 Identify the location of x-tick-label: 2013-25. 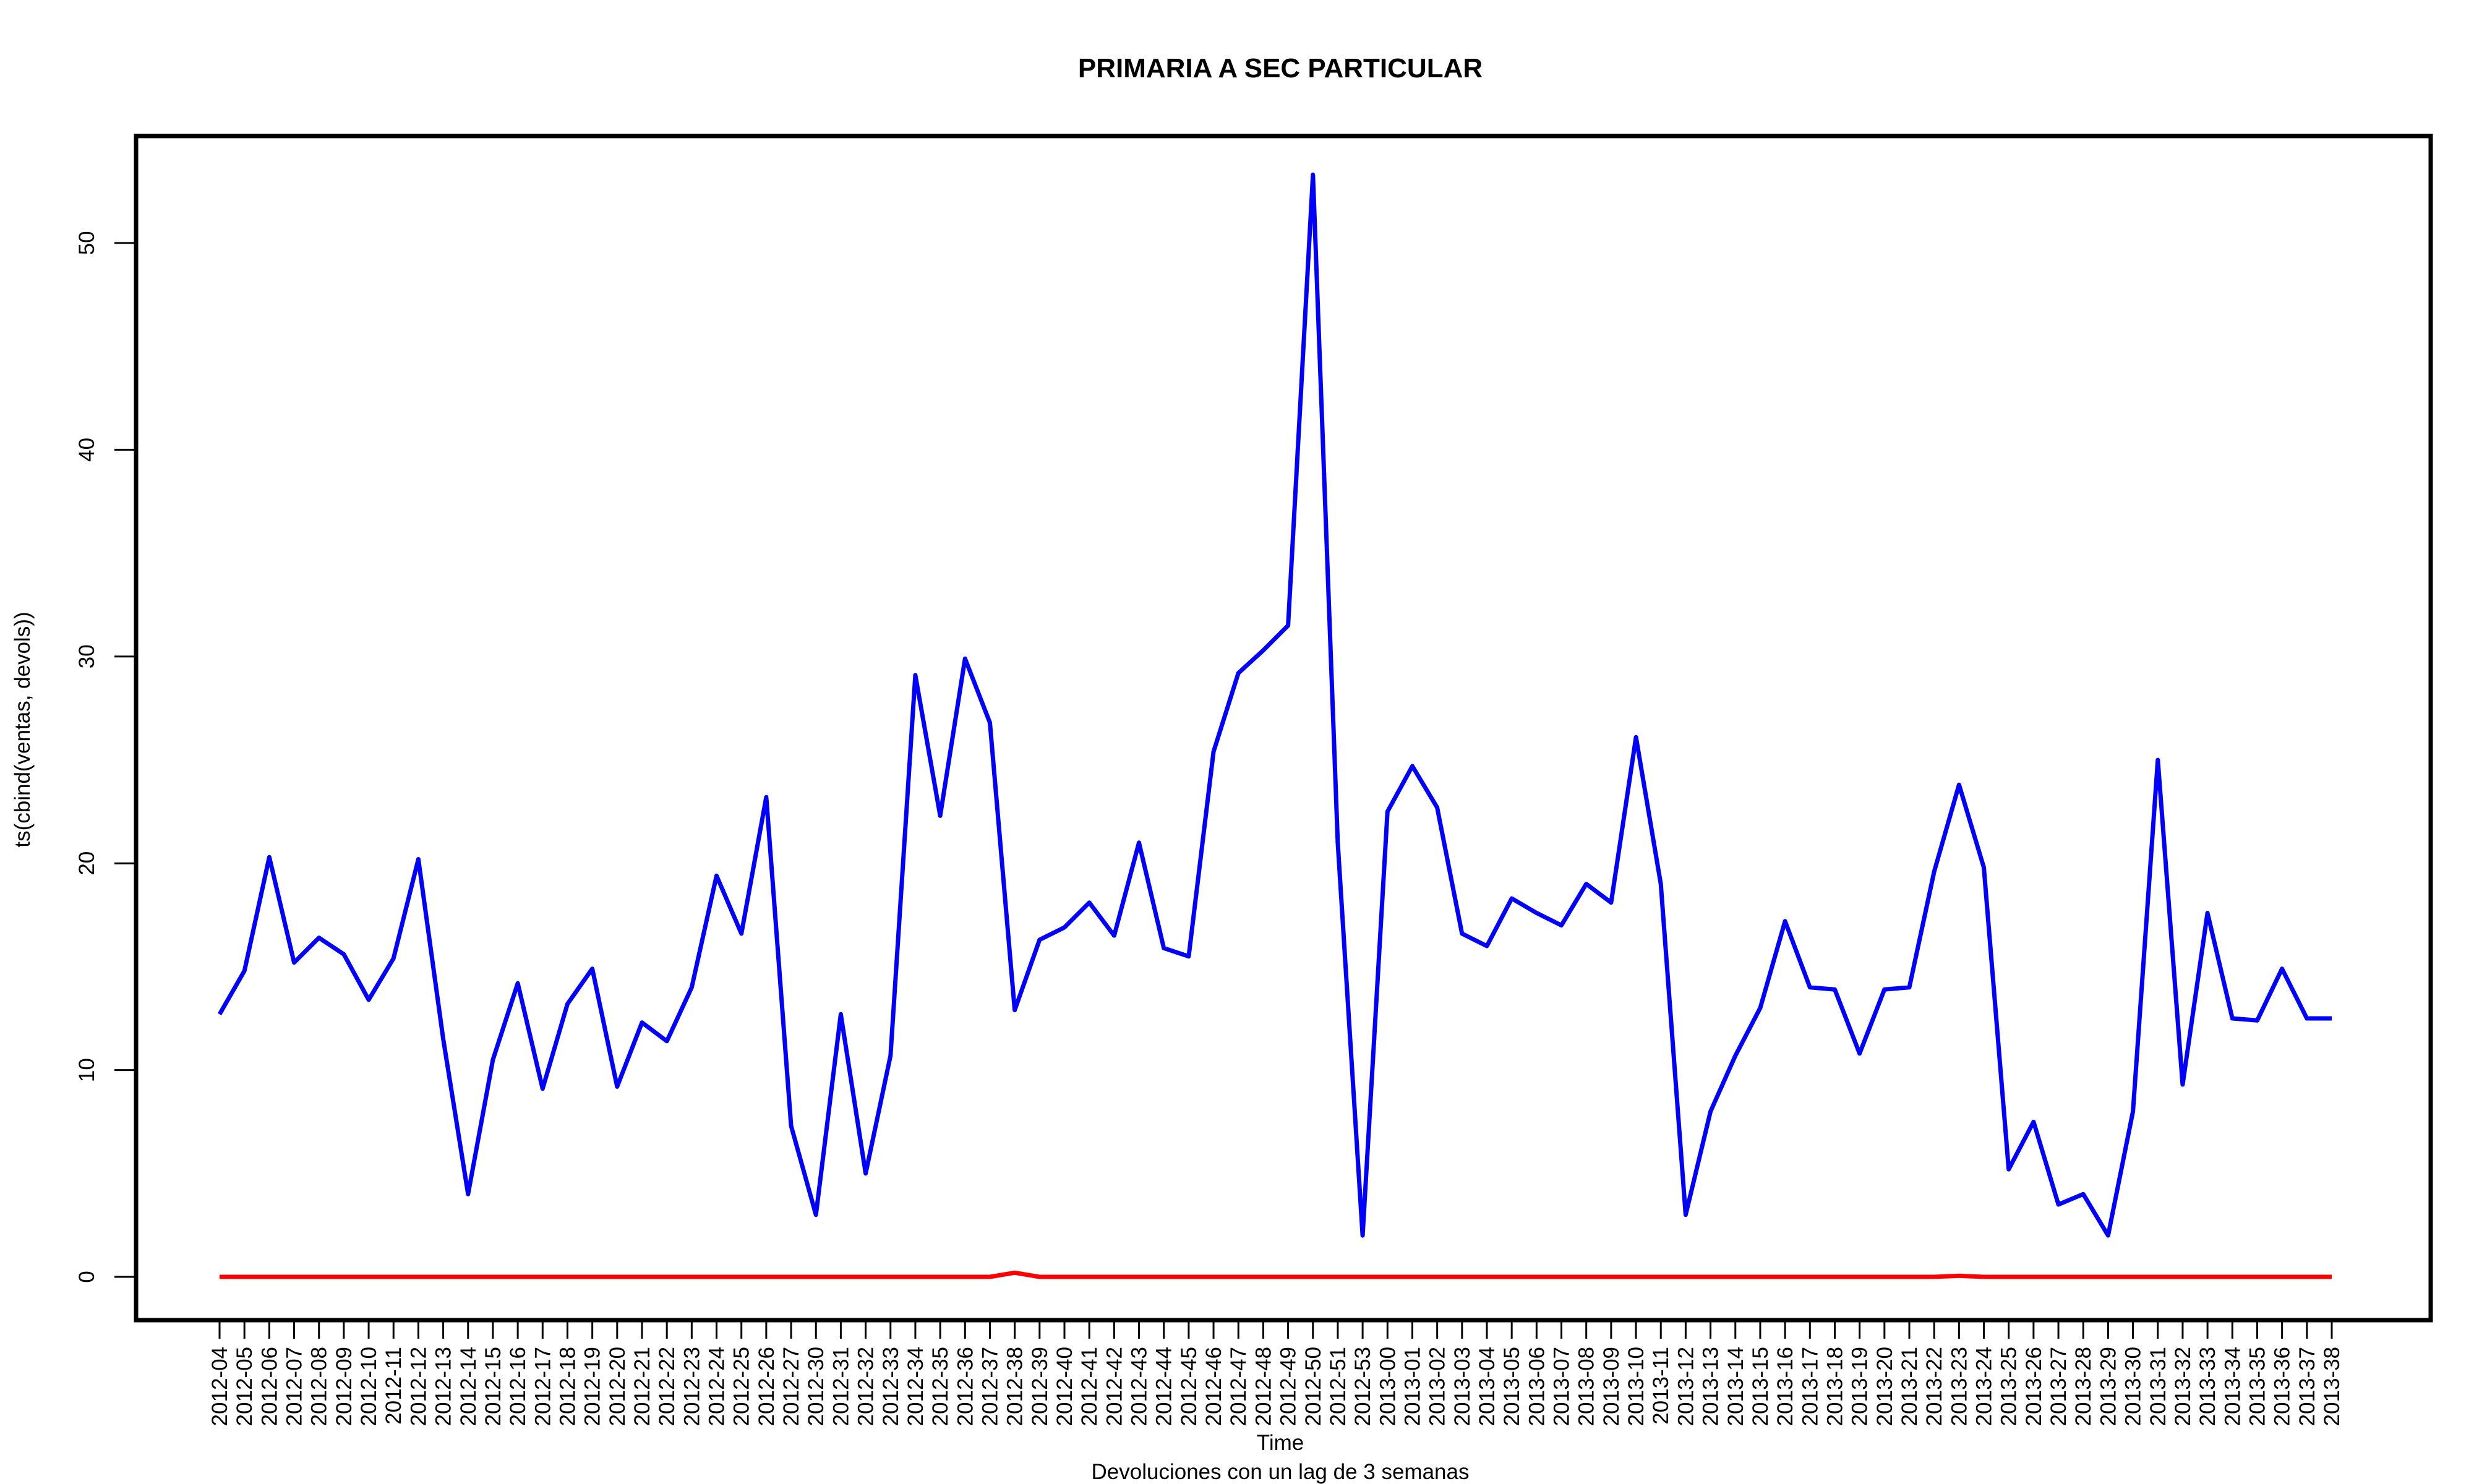
(2009, 1386).